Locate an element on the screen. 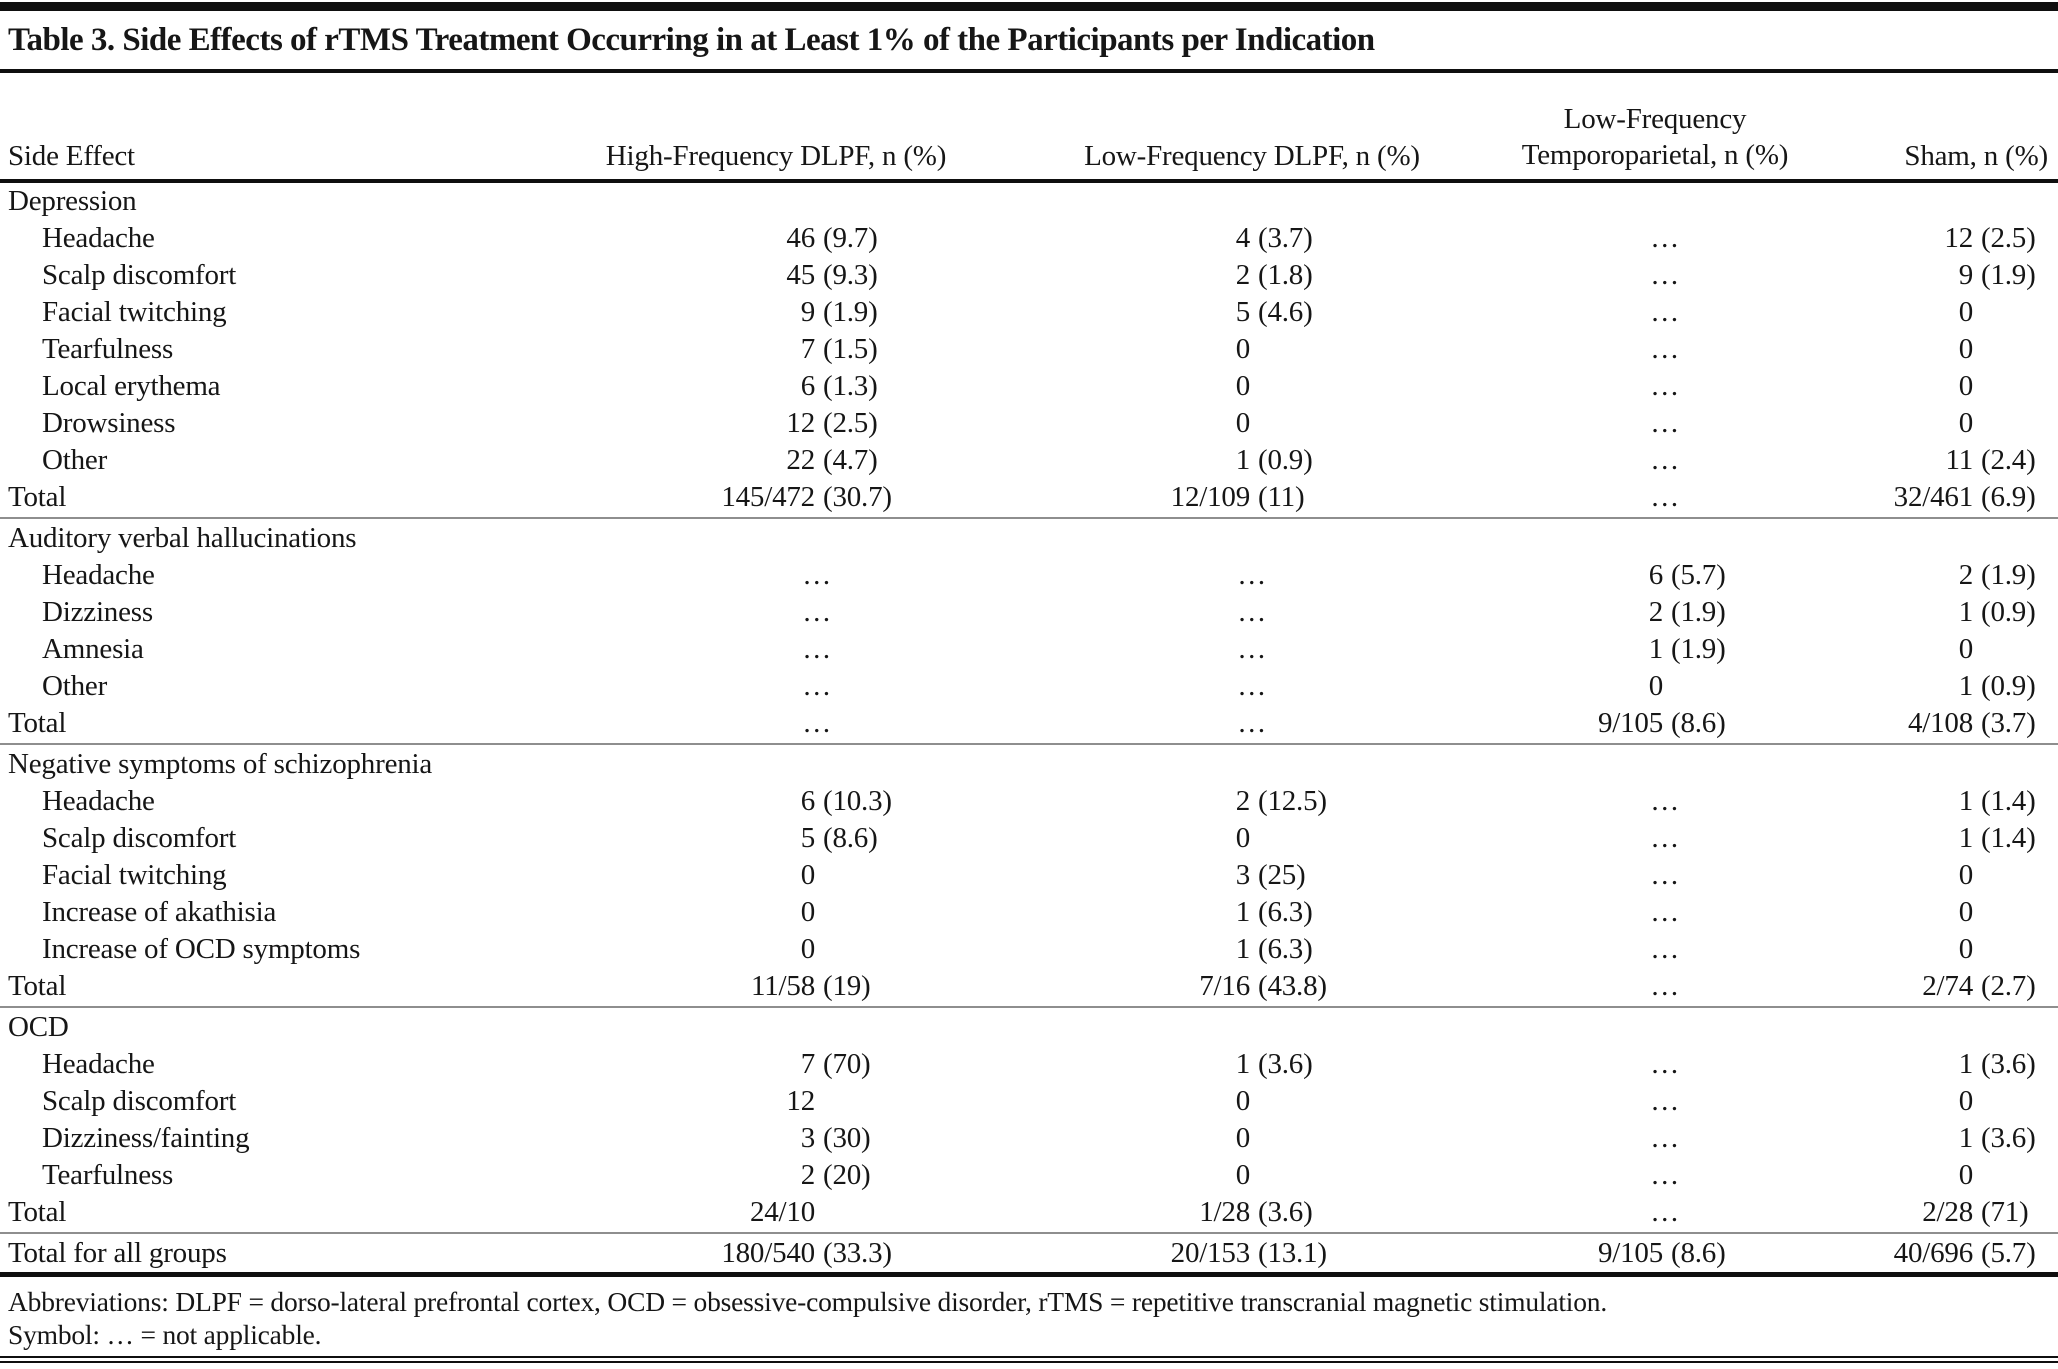 The width and height of the screenshot is (2058, 1369). value-cell: 2 (1.9) is located at coordinates (1567, 612).